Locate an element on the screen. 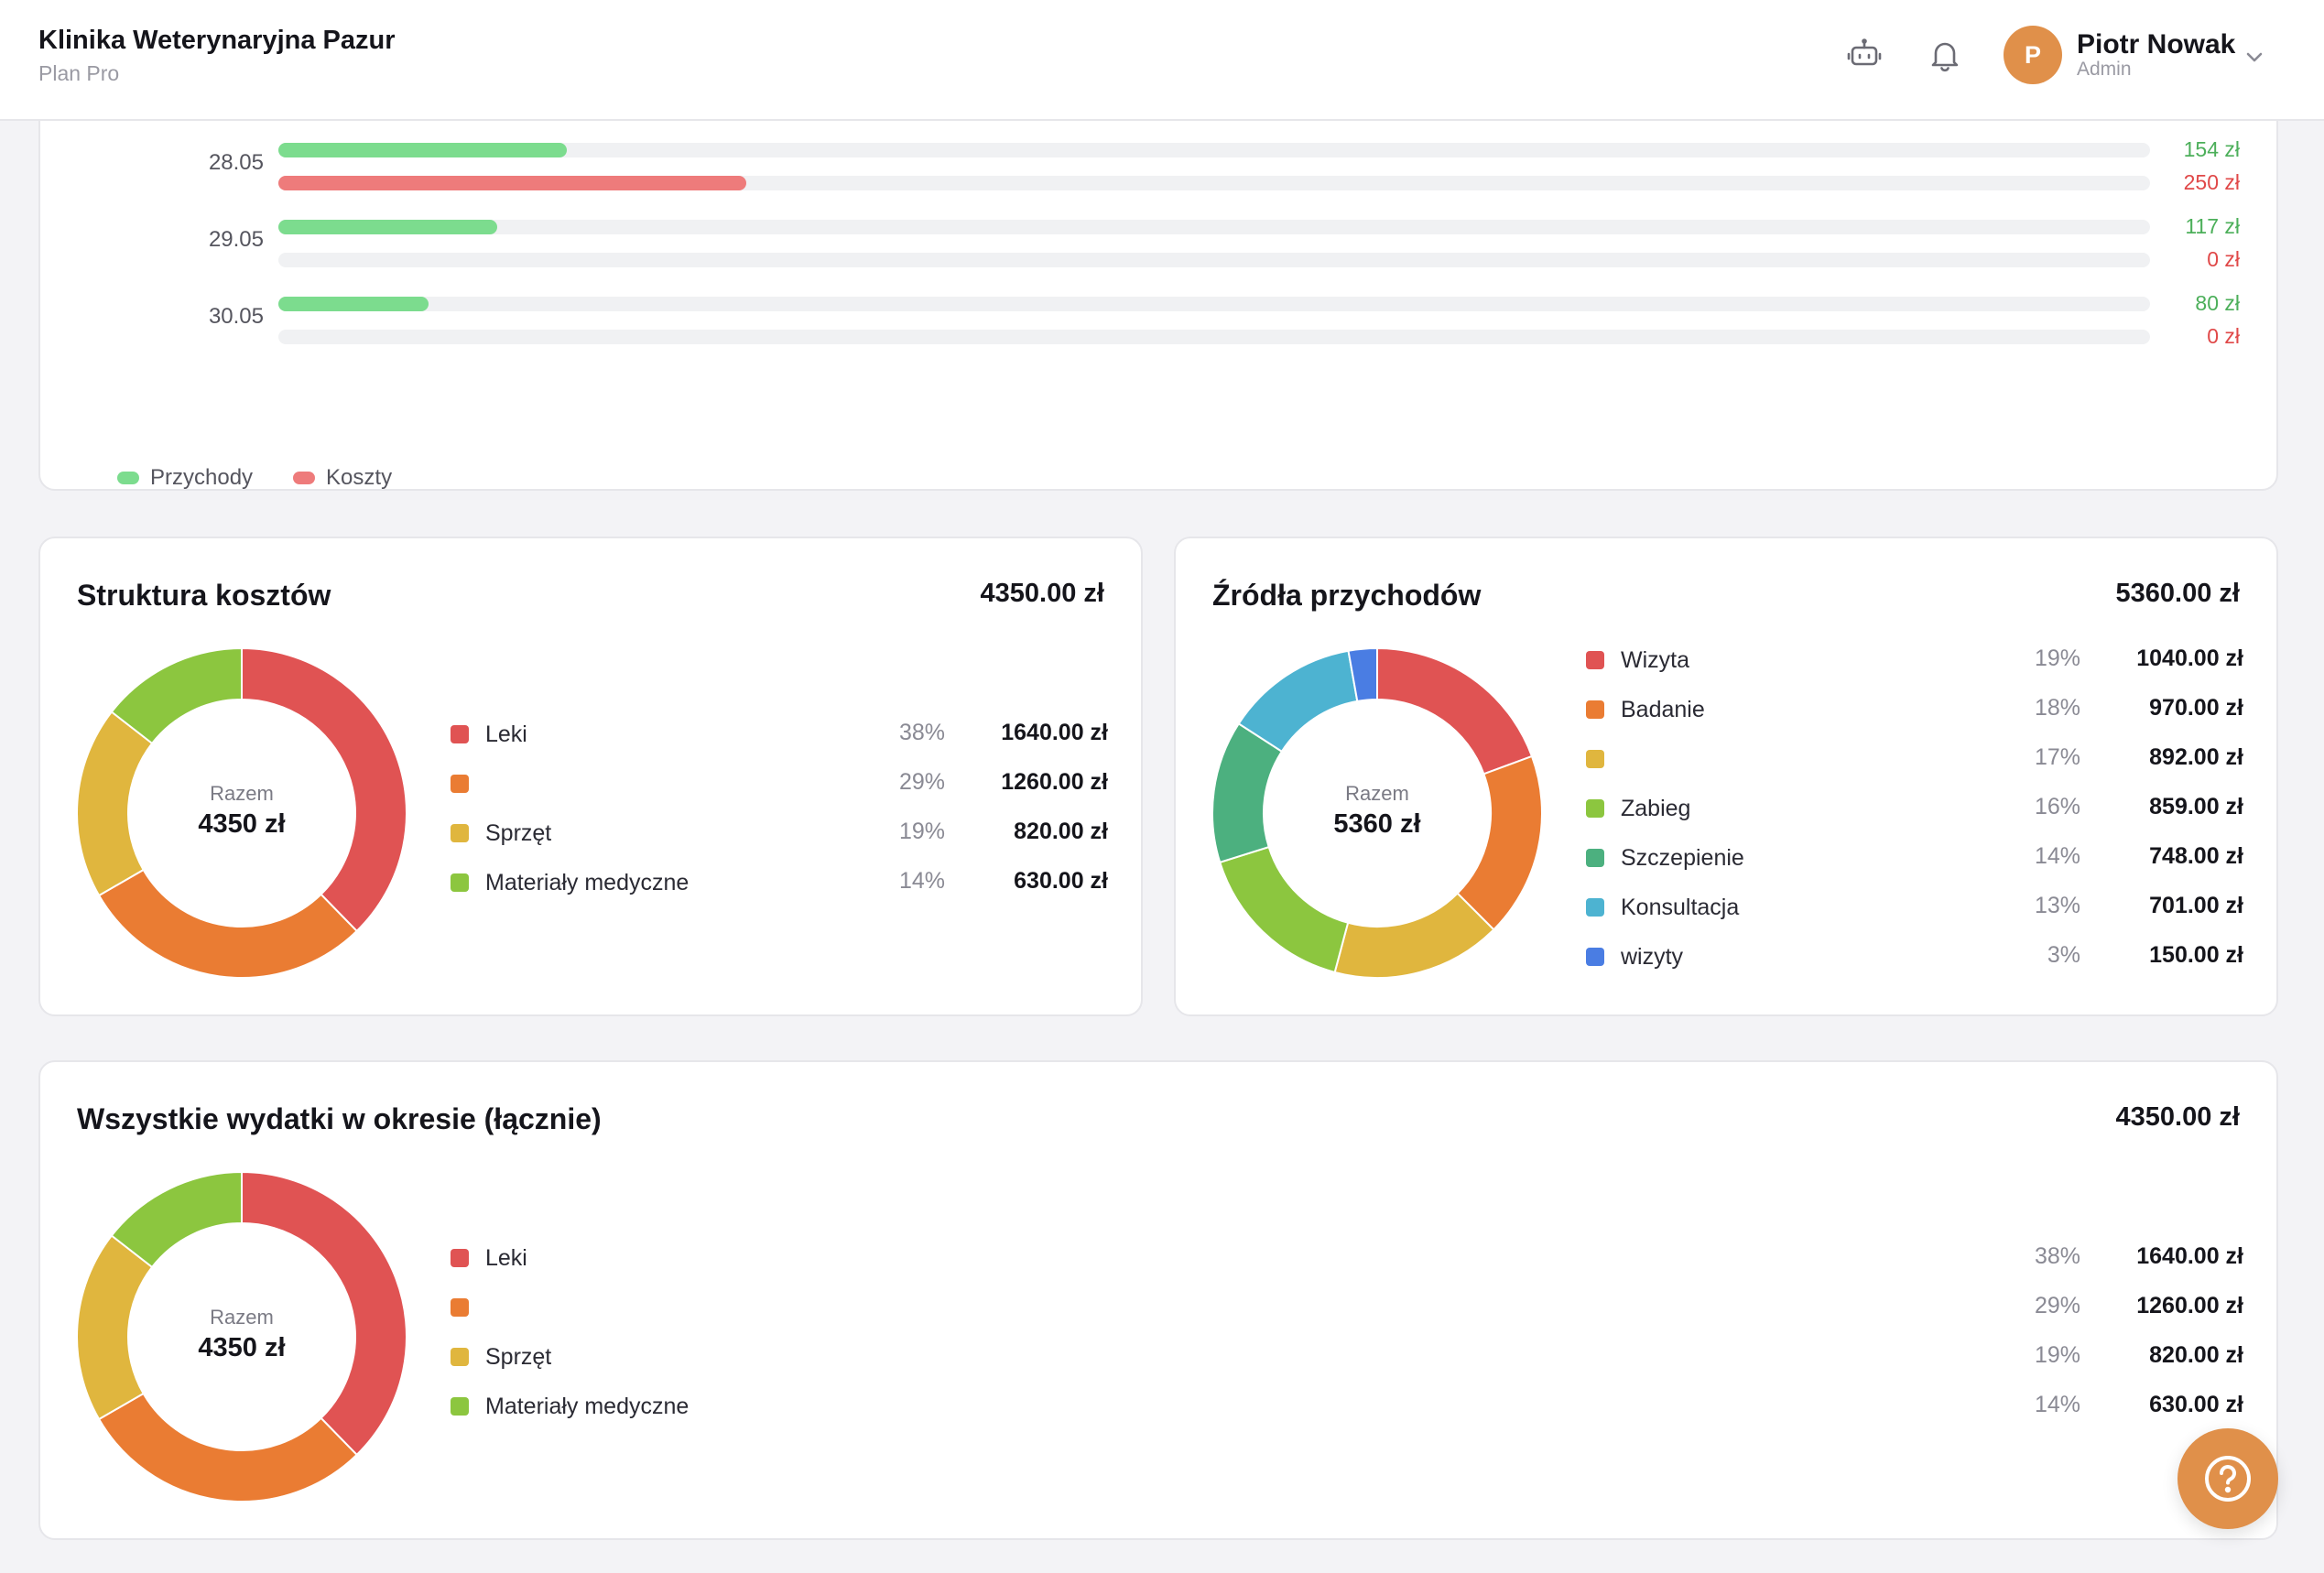 This screenshot has height=1573, width=2324. chart-legend: Przychody Koszty is located at coordinates (255, 478).